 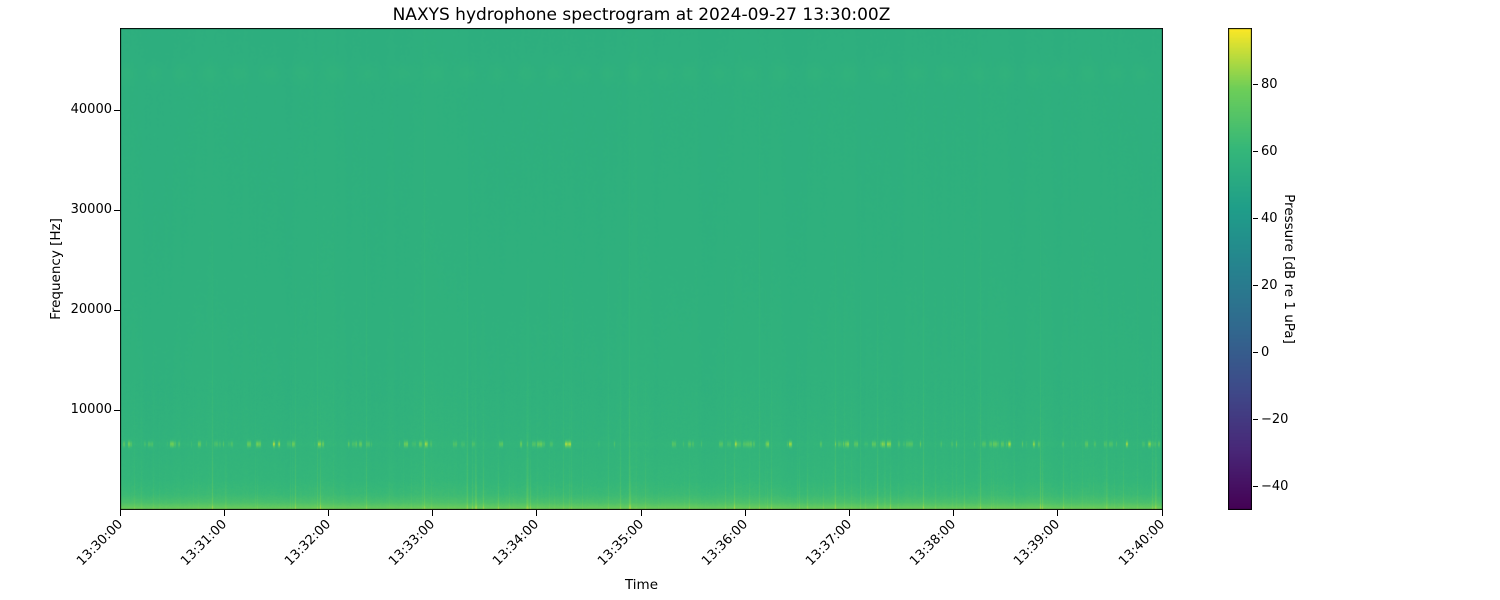 I want to click on colorbar-tick-label: 60, so click(x=1269, y=151).